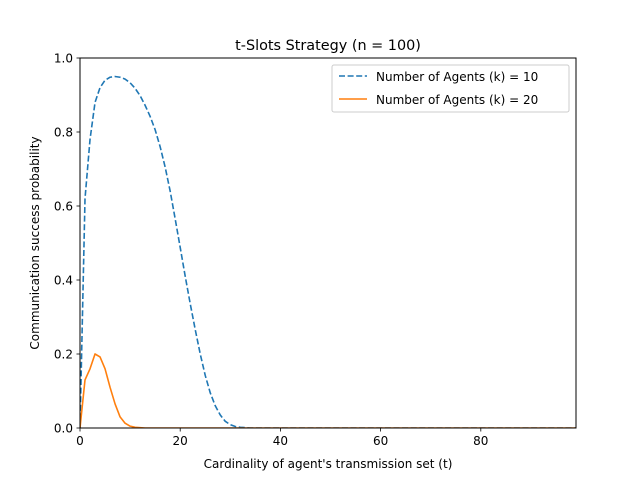 This screenshot has height=480, width=640. I want to click on legend-frame, so click(450, 88).